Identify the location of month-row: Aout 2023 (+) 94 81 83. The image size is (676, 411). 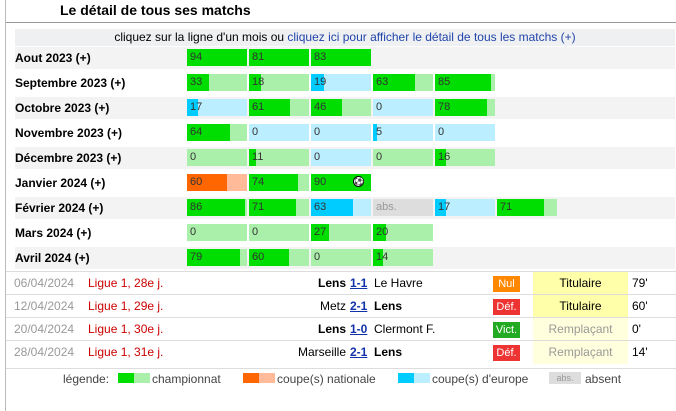
(345, 58).